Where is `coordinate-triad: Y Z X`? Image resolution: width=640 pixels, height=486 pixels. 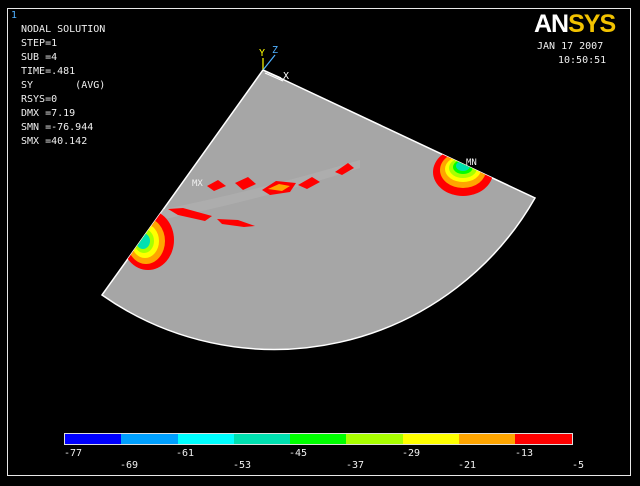 coordinate-triad: Y Z X is located at coordinates (274, 63).